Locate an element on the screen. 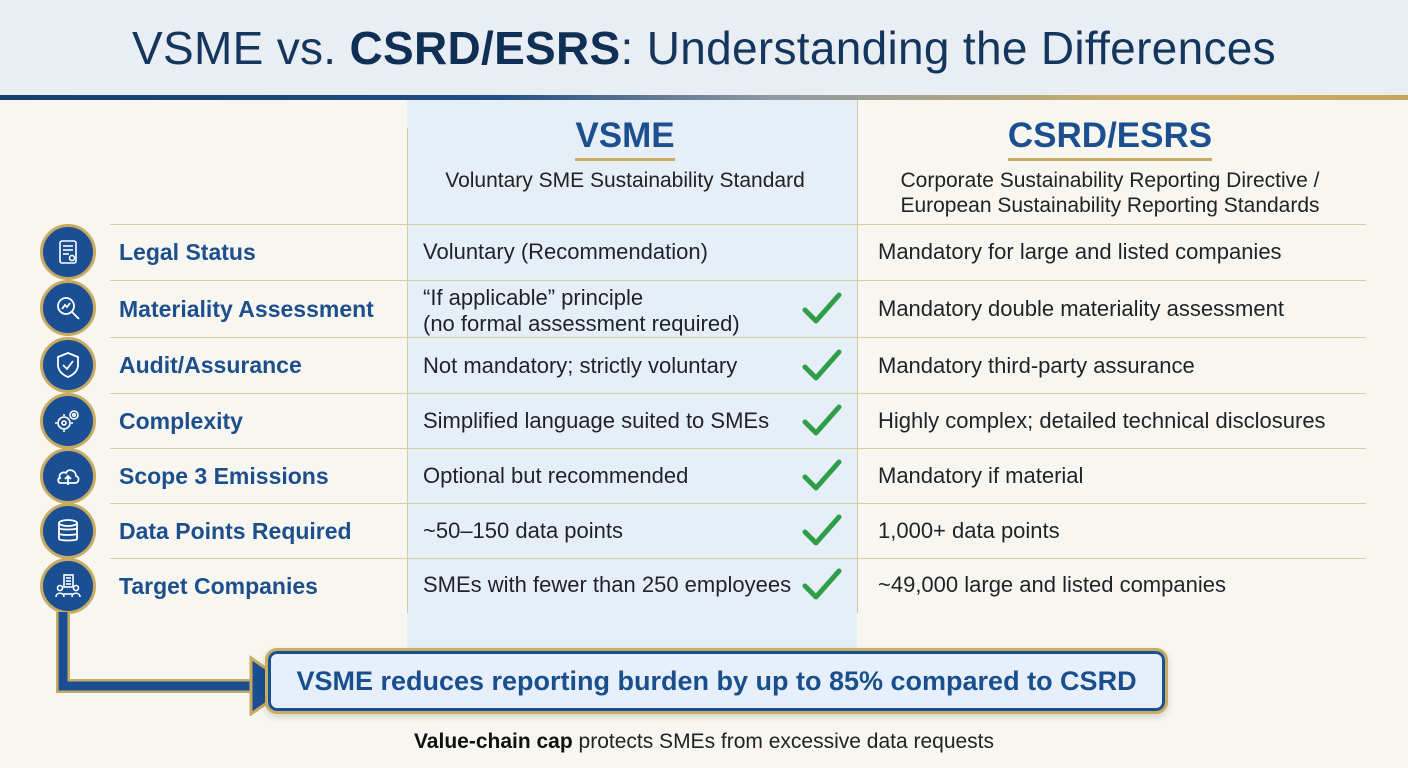 The height and width of the screenshot is (768, 1408). gears-icon is located at coordinates (68, 421).